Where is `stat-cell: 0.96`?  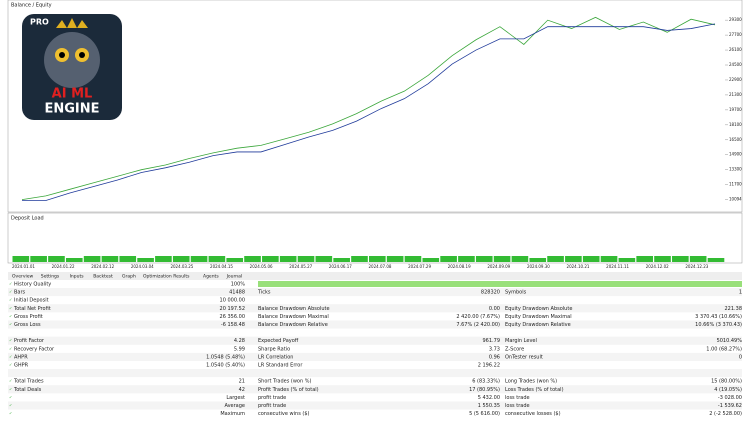 stat-cell: 0.96 is located at coordinates (494, 357).